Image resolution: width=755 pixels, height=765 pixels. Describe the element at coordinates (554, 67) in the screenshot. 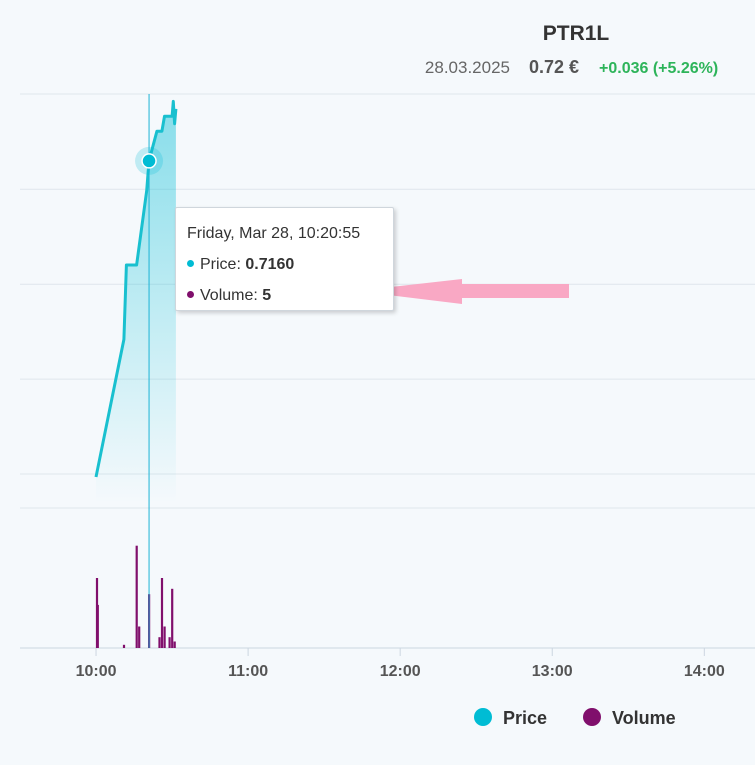

I see `quote-price: 0.72 €` at that location.